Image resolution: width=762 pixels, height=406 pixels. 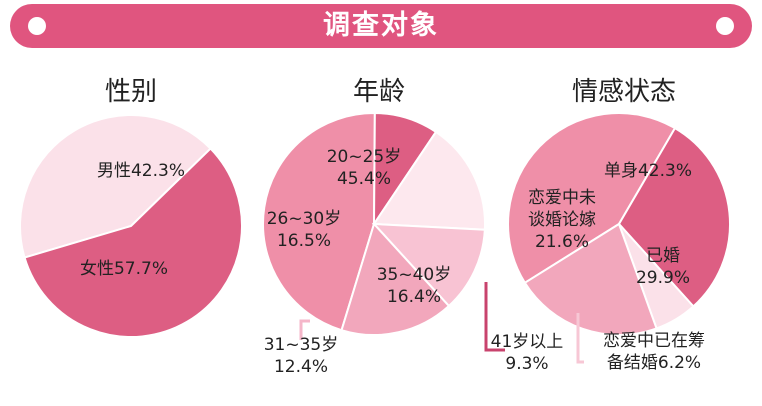 What do you see at coordinates (654, 351) in the screenshot?
I see `slice-label: 恋爱中已在筹备结婚6.2%` at bounding box center [654, 351].